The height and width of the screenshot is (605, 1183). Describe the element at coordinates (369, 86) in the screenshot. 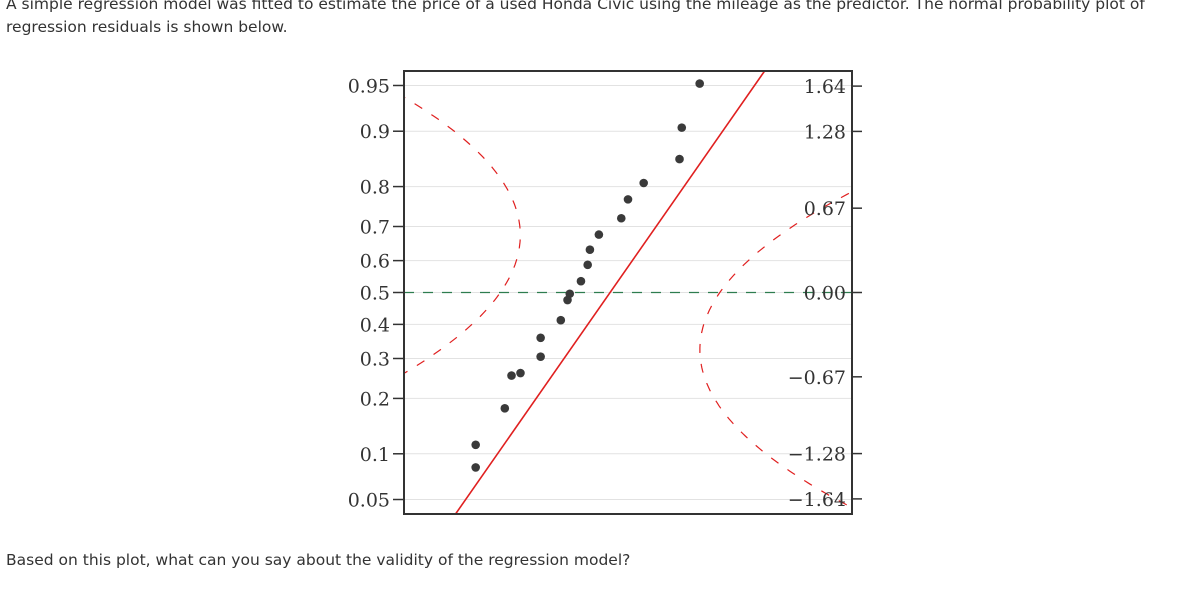

I see `left-tick-label: 0.95` at that location.